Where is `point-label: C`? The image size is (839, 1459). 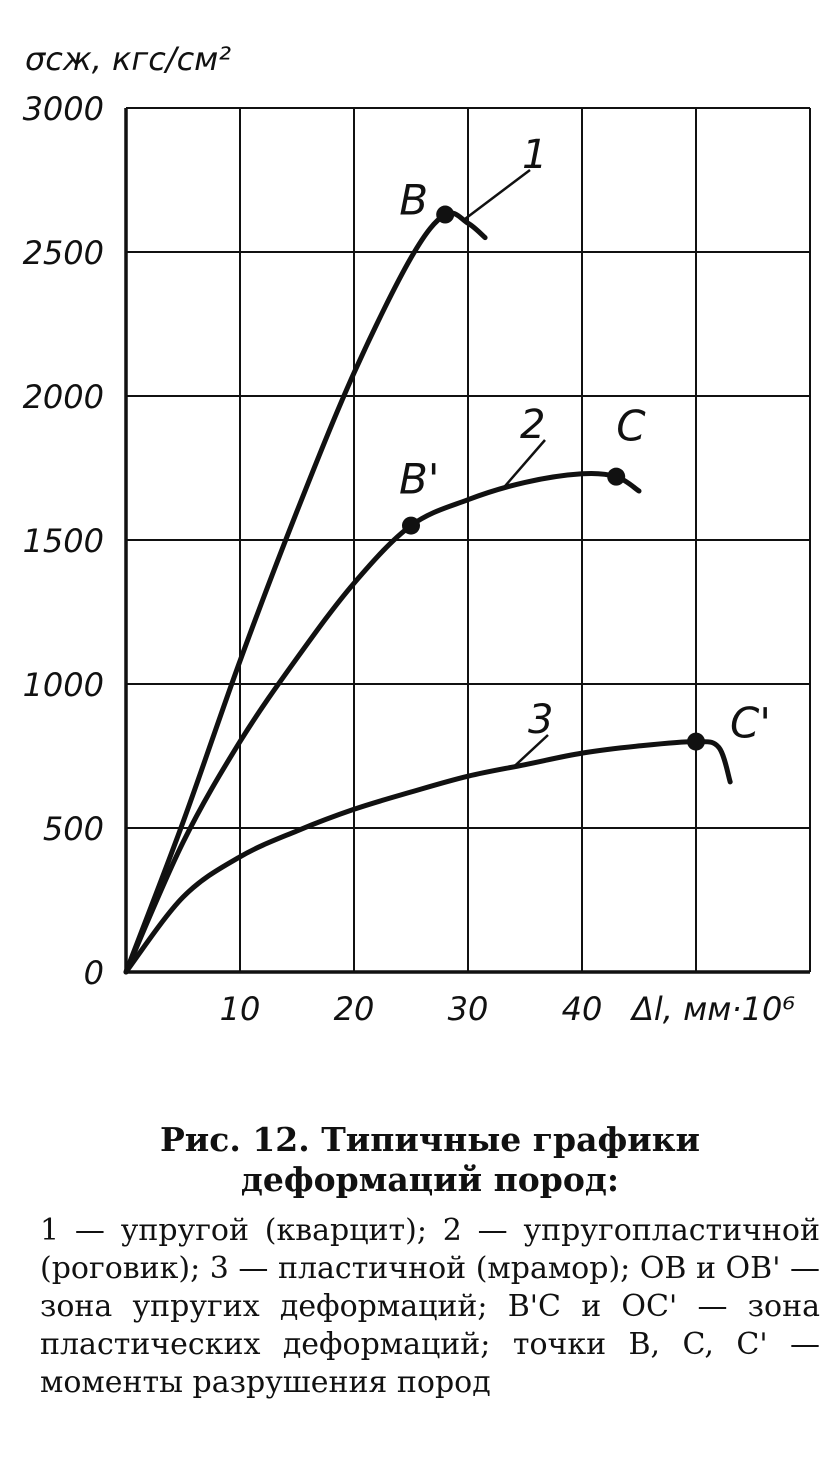 point-label: C is located at coordinates (631, 426).